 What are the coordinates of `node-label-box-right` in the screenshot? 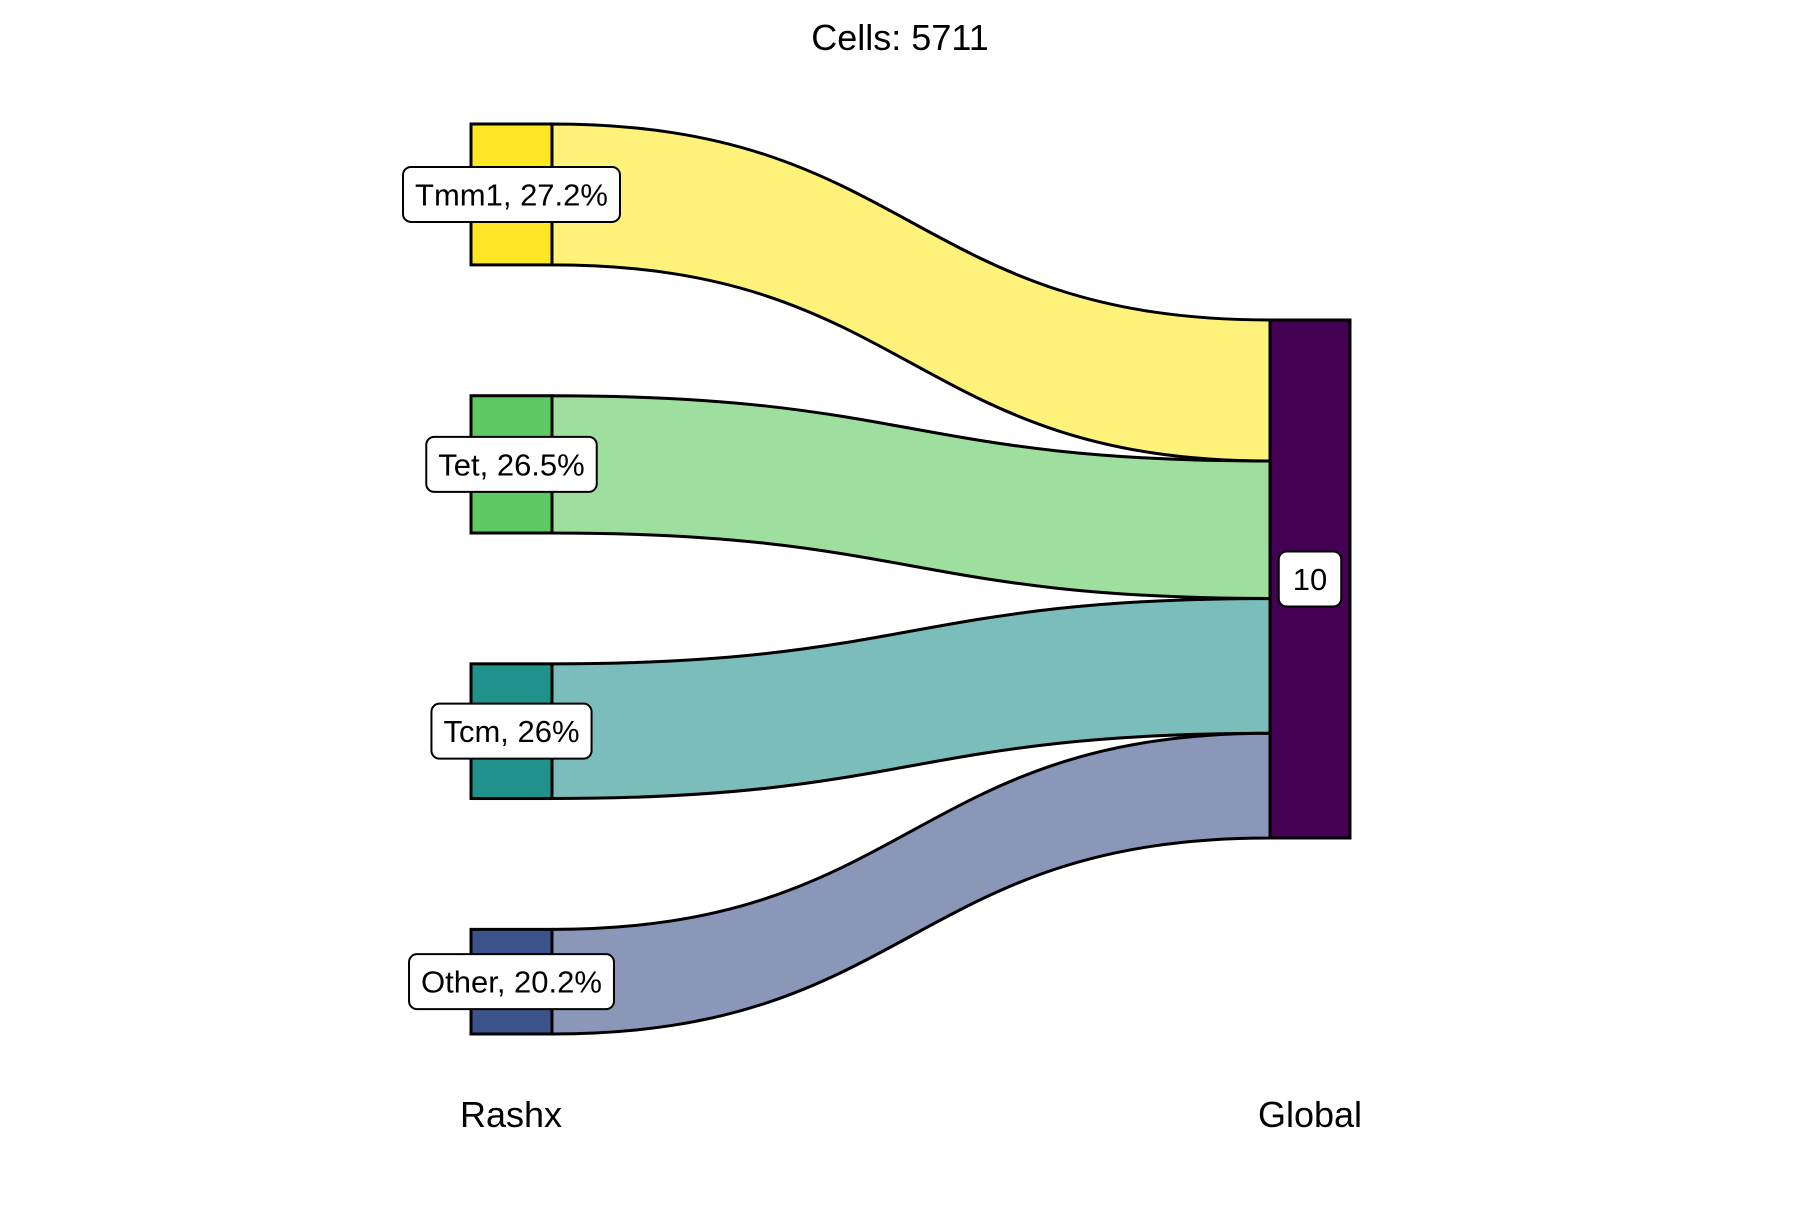 It's located at (1310, 579).